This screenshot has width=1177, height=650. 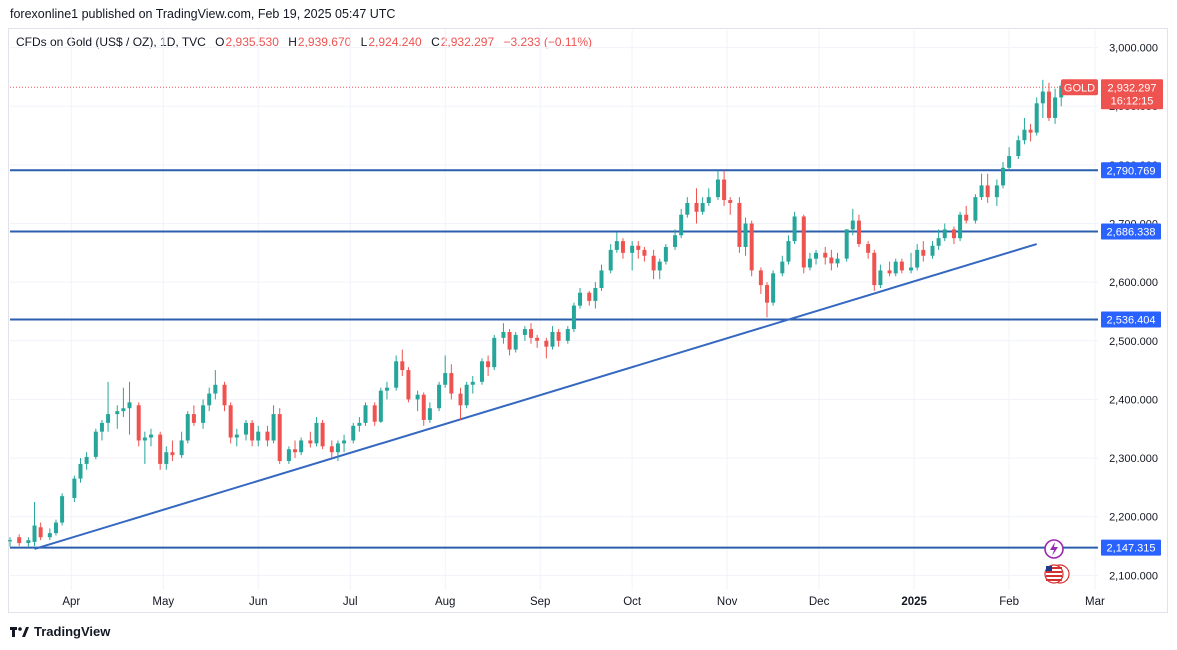 What do you see at coordinates (1133, 400) in the screenshot?
I see `y-tick-label: 2,400.000` at bounding box center [1133, 400].